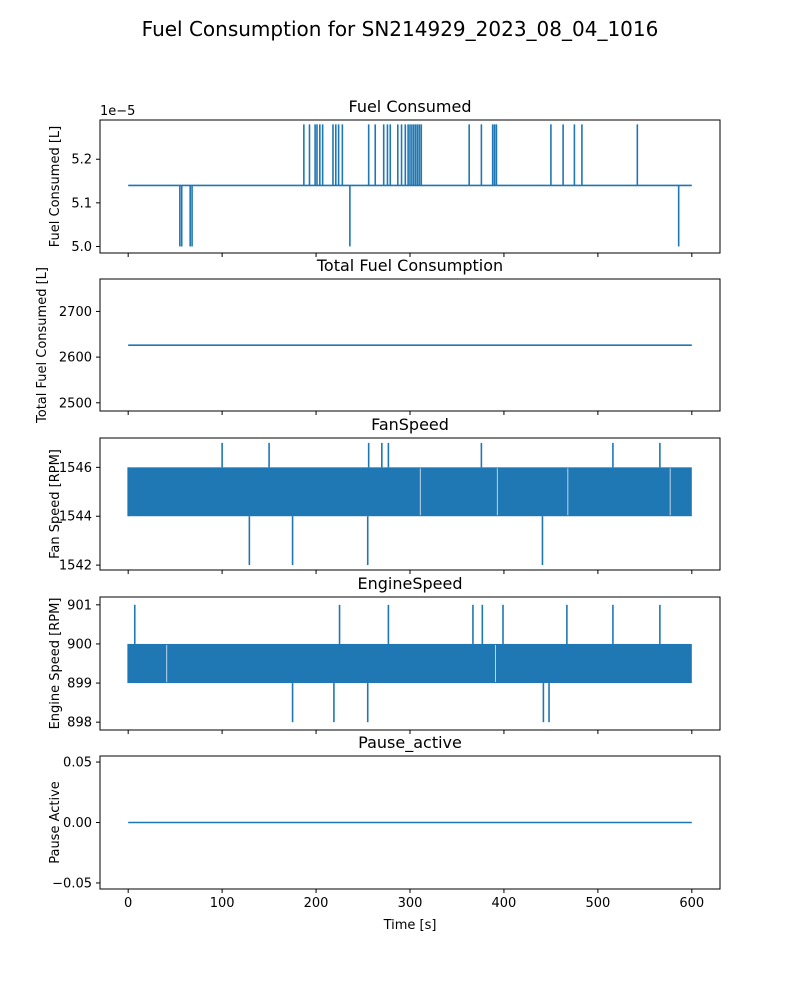 The image size is (800, 1000). I want to click on y-tick-label: 5.2, so click(81, 160).